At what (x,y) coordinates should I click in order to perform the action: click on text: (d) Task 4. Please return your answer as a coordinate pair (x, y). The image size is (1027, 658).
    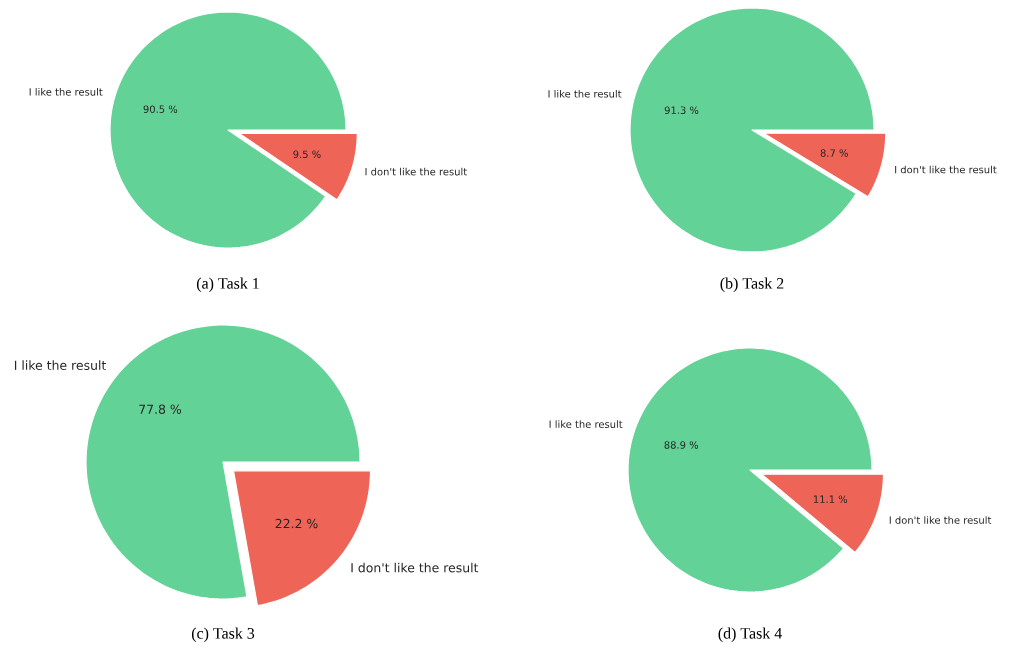
    Looking at the image, I should click on (750, 634).